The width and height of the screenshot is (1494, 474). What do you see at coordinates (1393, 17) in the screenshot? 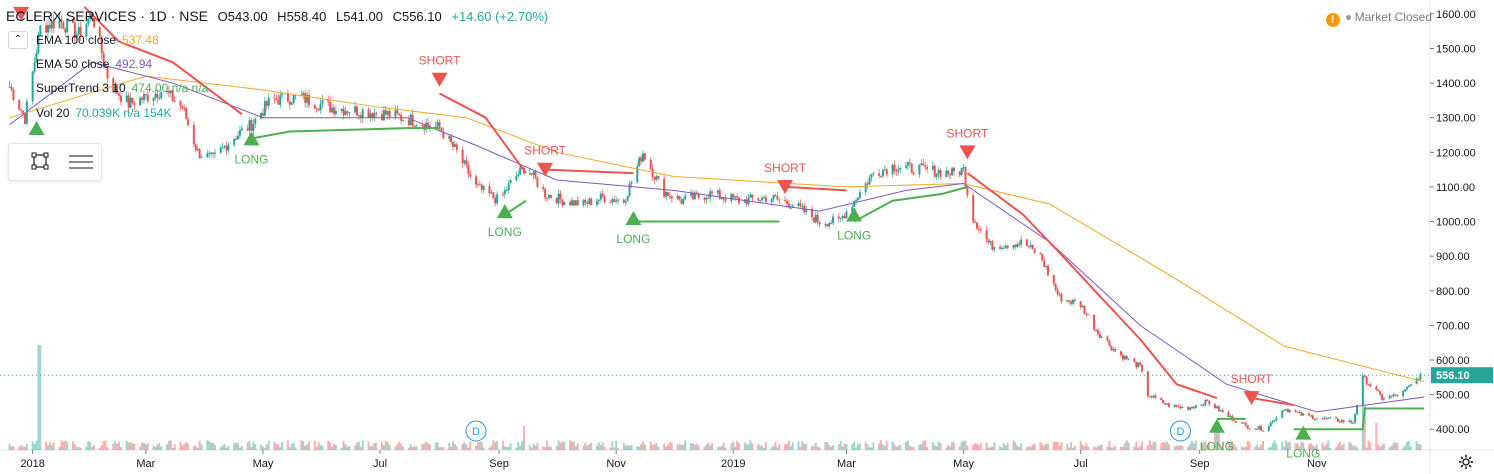
I see `market-status-text: Market Closed` at bounding box center [1393, 17].